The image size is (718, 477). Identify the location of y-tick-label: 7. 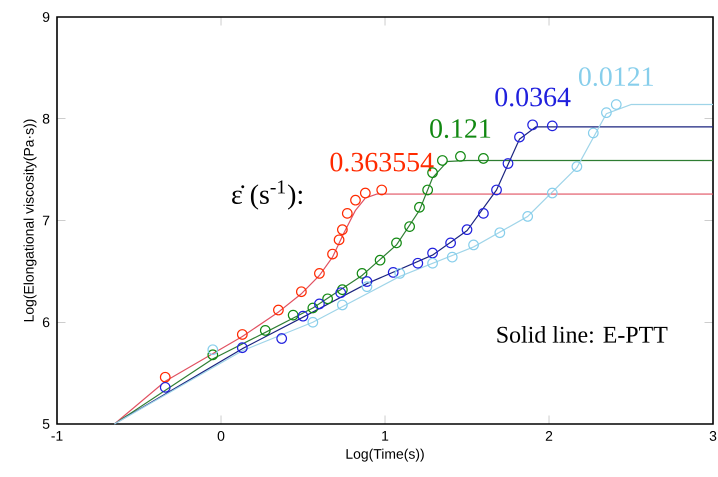
(46, 221).